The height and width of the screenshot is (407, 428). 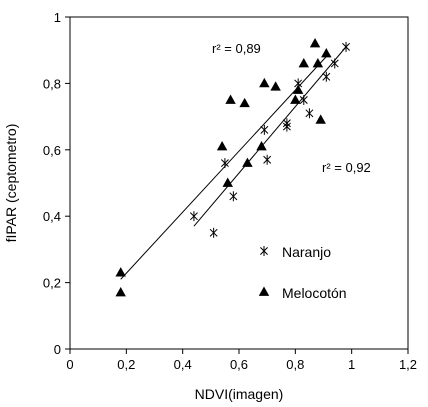 I want to click on legend-label-naranjo: Naranjo, so click(x=306, y=252).